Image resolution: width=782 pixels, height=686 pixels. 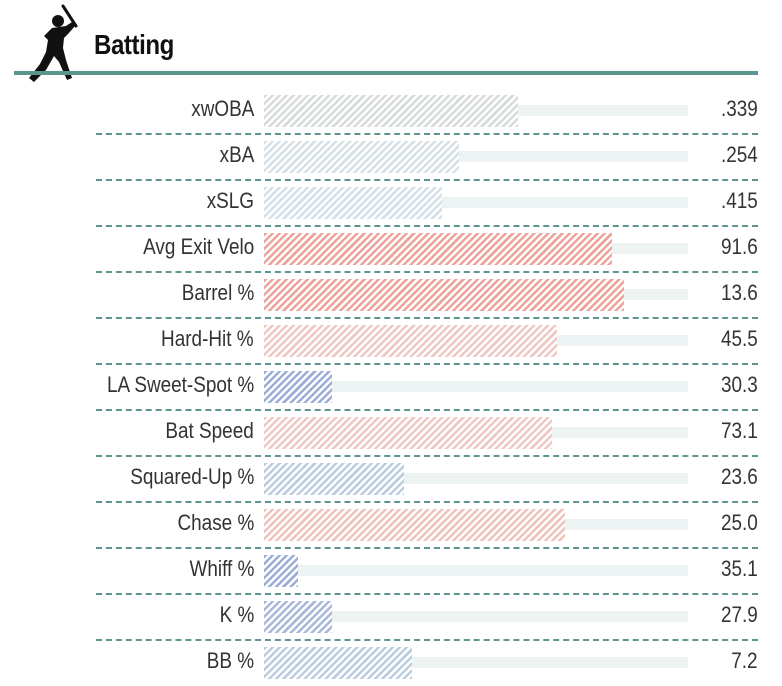 I want to click on metric-value: .339, so click(x=739, y=108).